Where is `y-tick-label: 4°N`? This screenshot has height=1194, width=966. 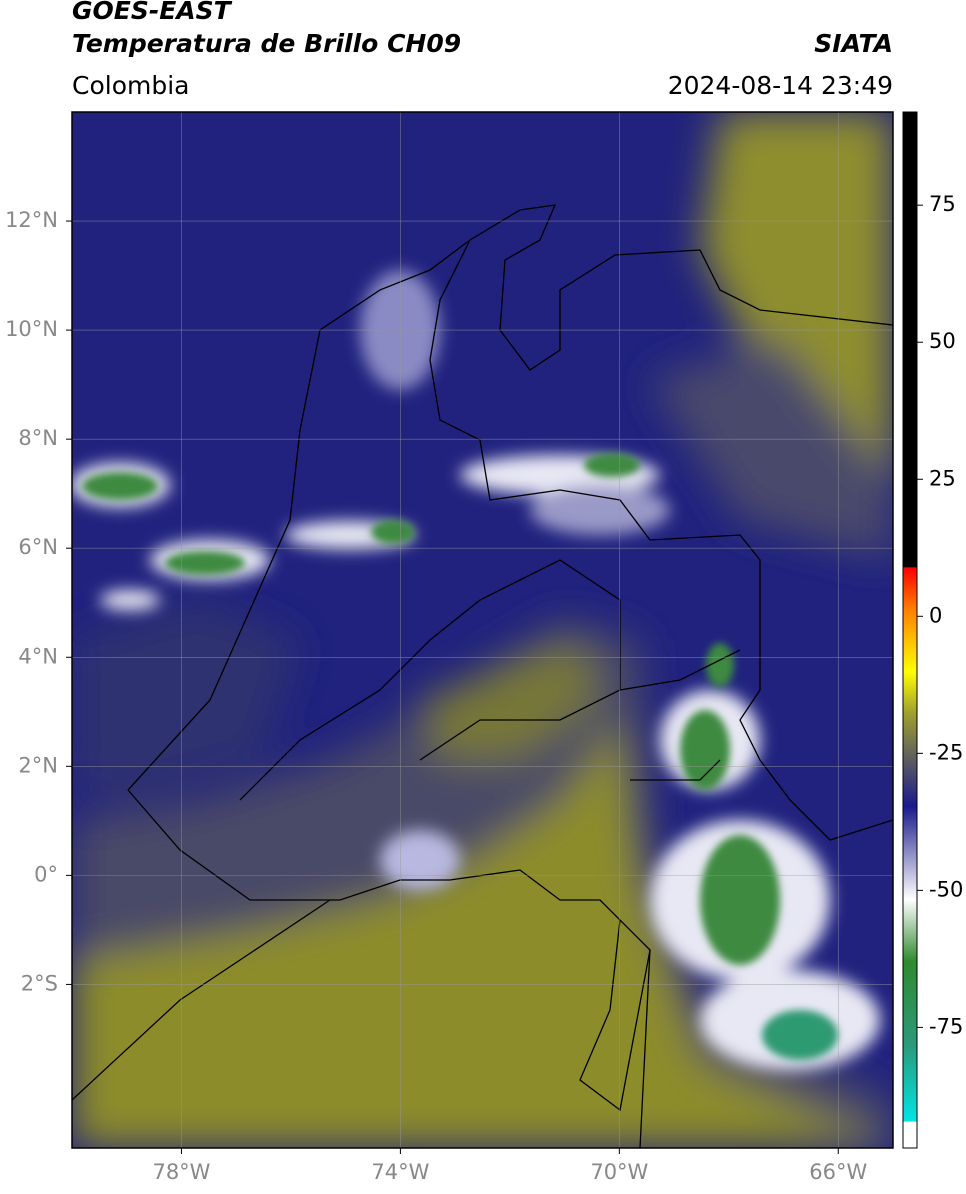
y-tick-label: 4°N is located at coordinates (38, 656).